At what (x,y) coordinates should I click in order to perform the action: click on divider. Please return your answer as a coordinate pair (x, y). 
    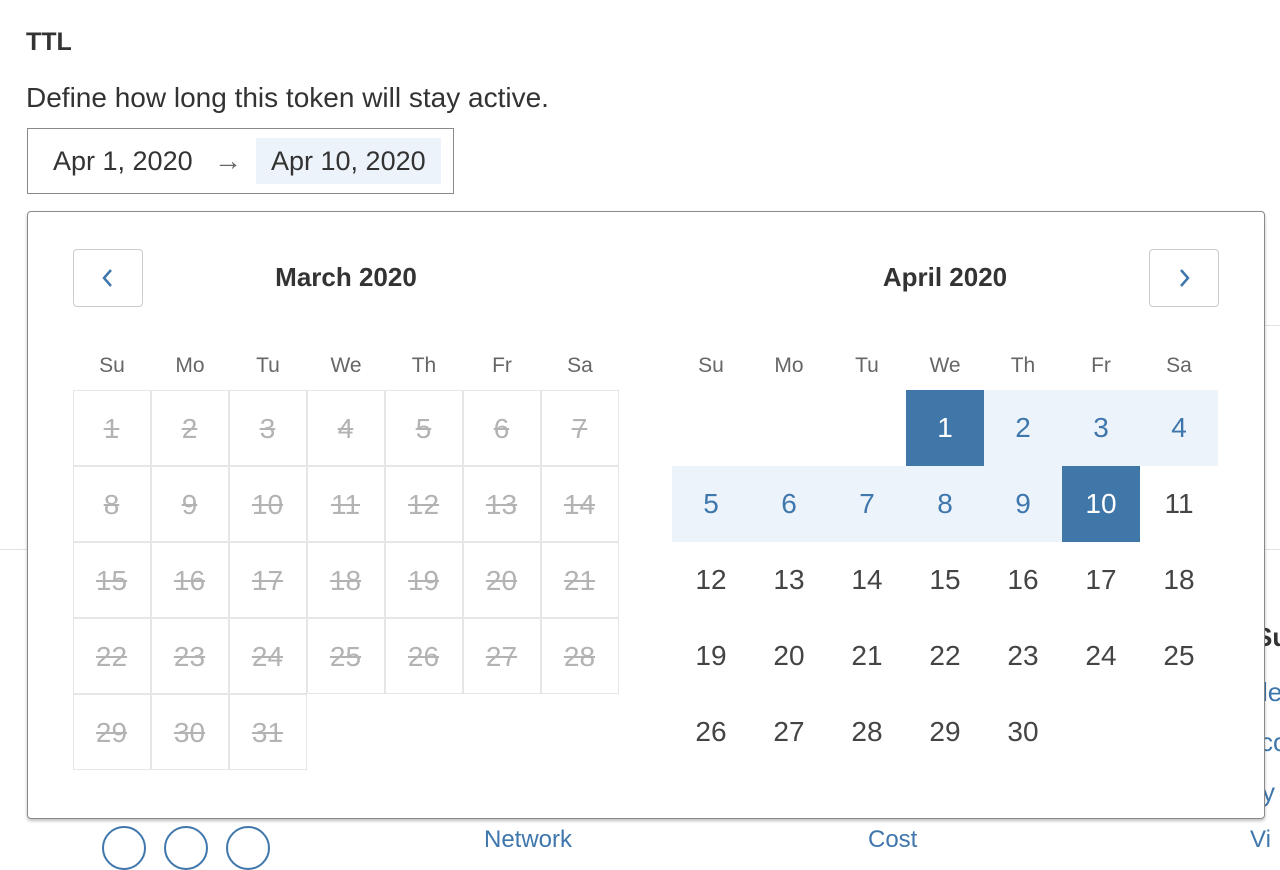
    Looking at the image, I should click on (1272, 325).